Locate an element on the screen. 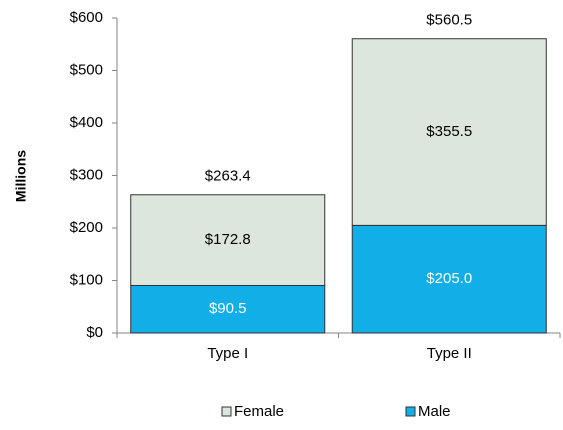  y-tick-label: $200 is located at coordinates (86, 227).